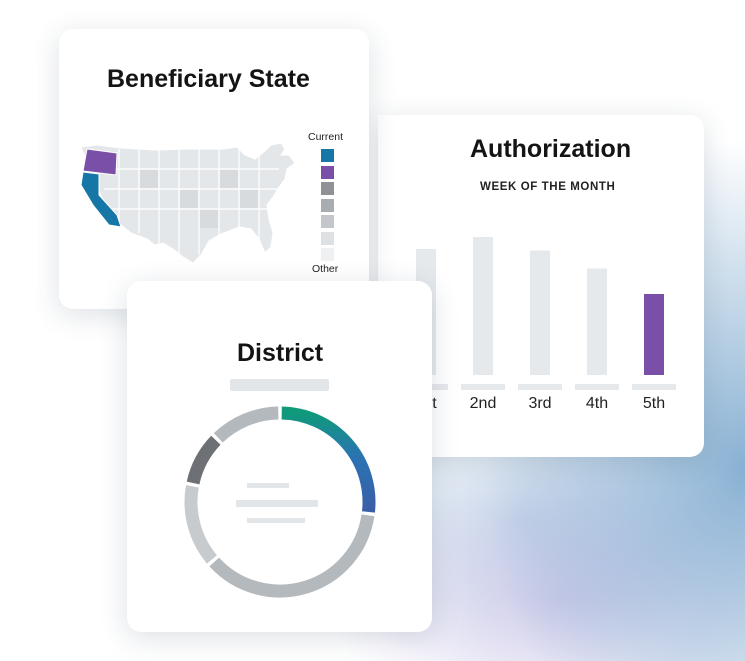  What do you see at coordinates (208, 79) in the screenshot?
I see `beneficiary-state-title: Beneficiary State` at bounding box center [208, 79].